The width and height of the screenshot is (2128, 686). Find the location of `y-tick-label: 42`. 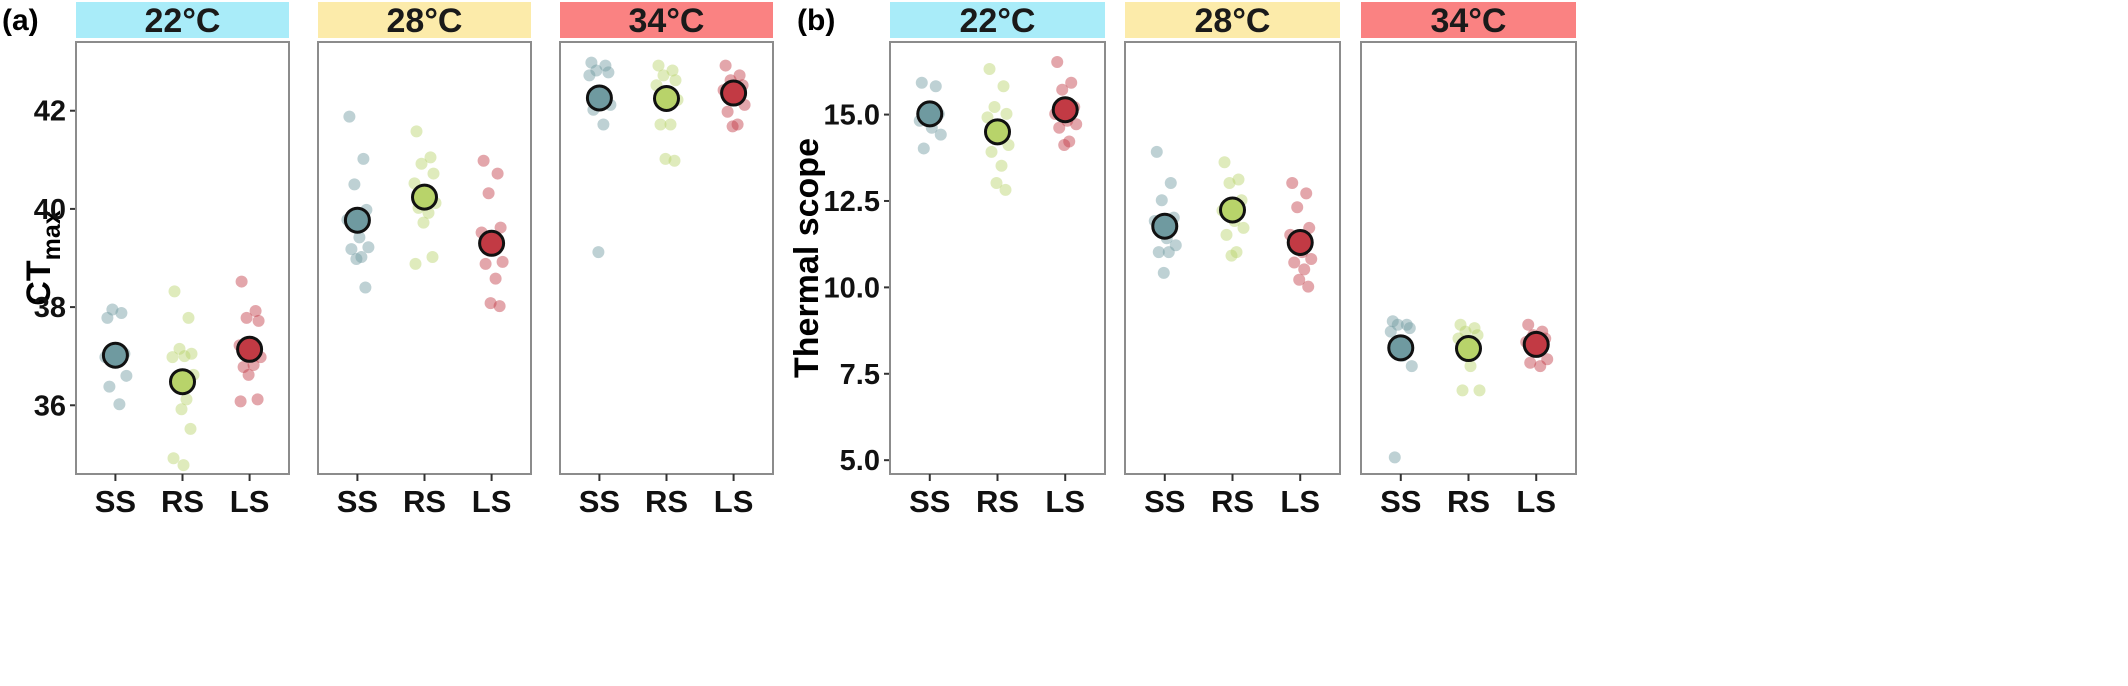

y-tick-label: 42 is located at coordinates (50, 112).